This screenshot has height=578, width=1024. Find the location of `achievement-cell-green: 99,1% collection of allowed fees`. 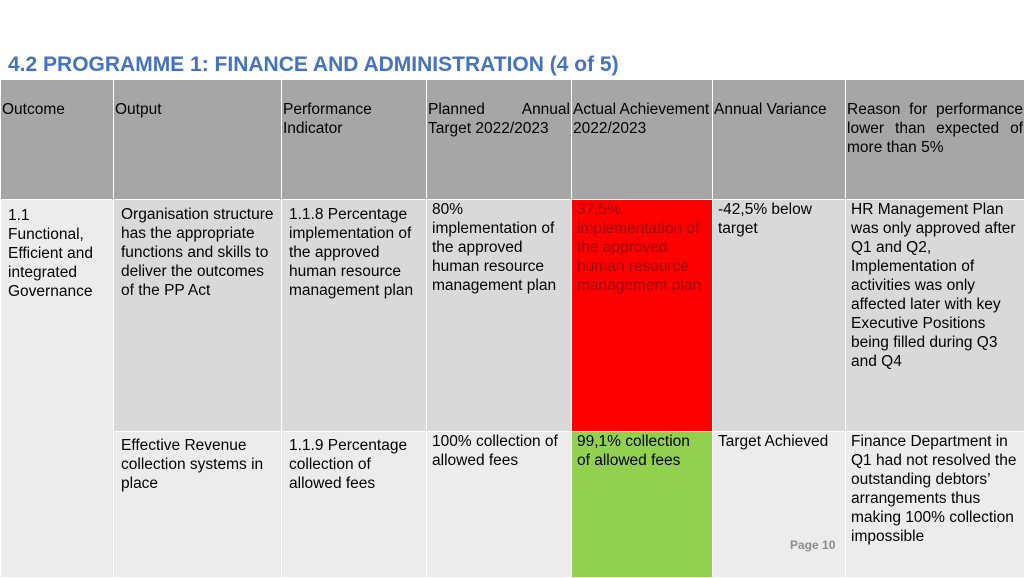

achievement-cell-green: 99,1% collection of allowed fees is located at coordinates (642, 505).